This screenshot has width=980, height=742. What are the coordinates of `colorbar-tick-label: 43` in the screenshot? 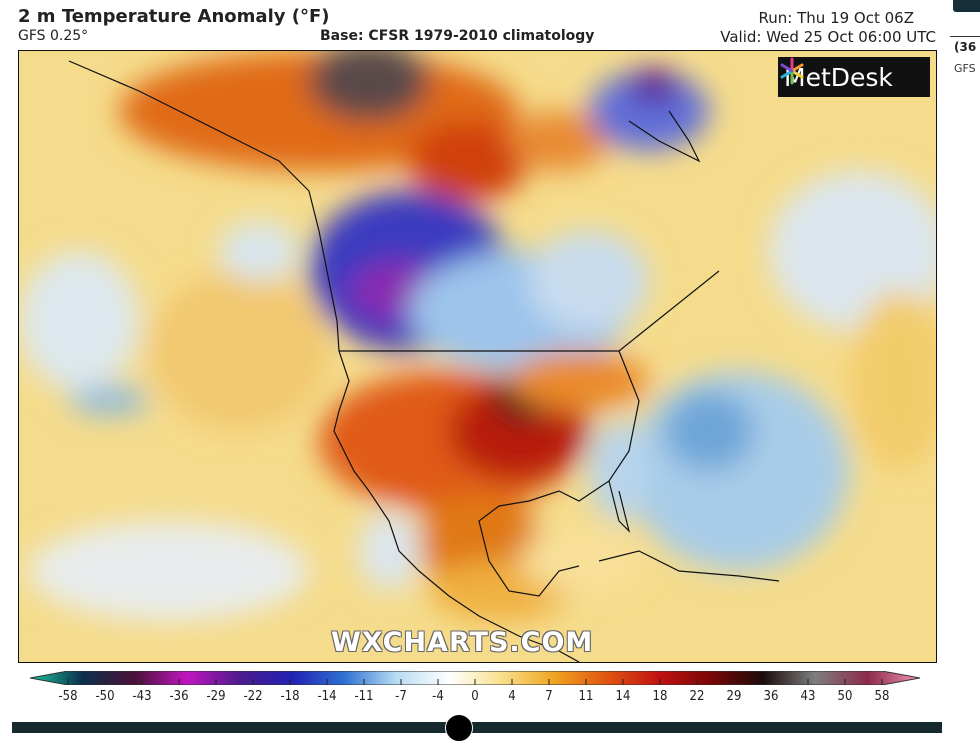 It's located at (808, 696).